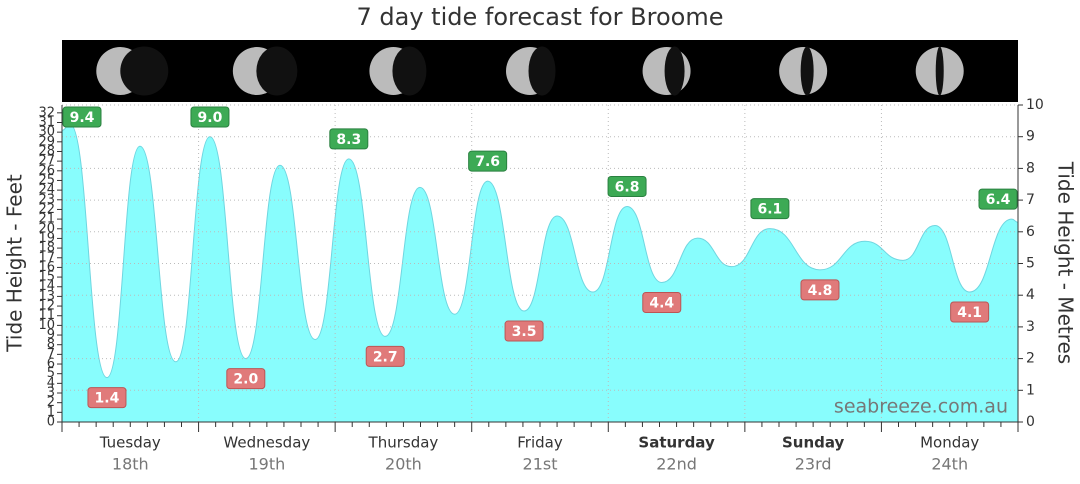  Describe the element at coordinates (46, 141) in the screenshot. I see `y-tick-label: 29` at that location.